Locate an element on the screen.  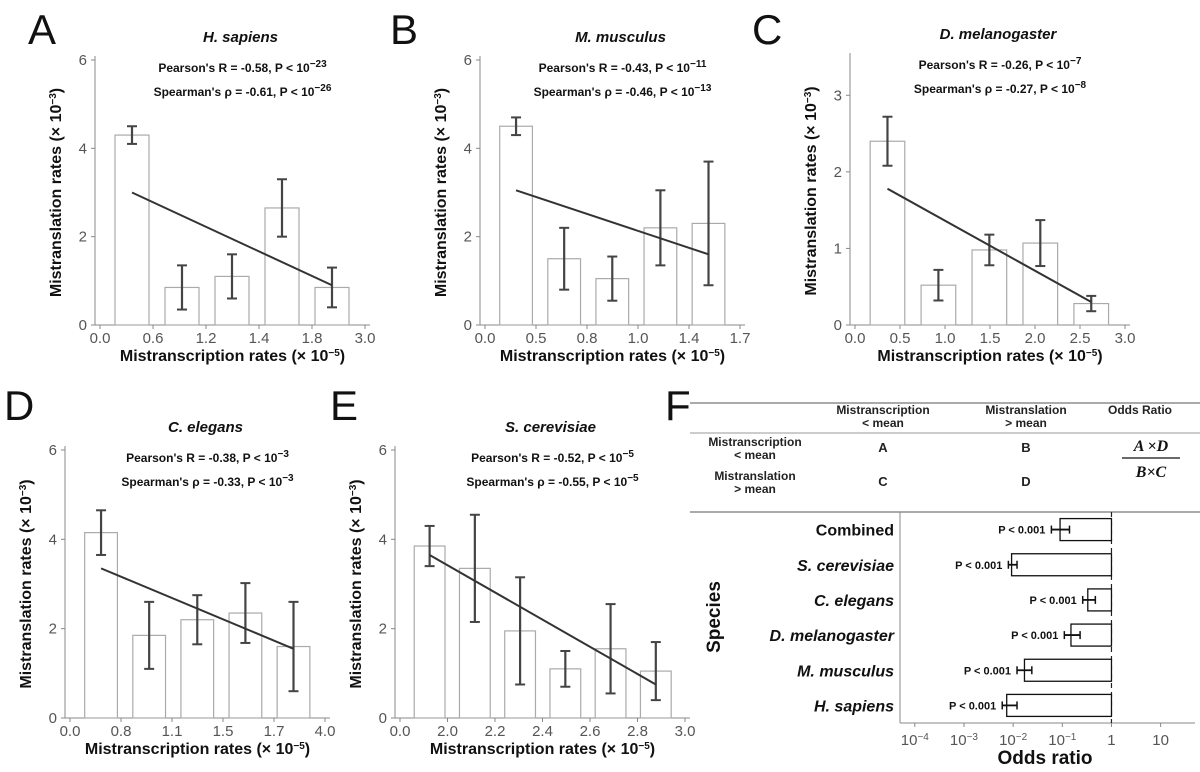
chart-title: M. musculus is located at coordinates (620, 37).